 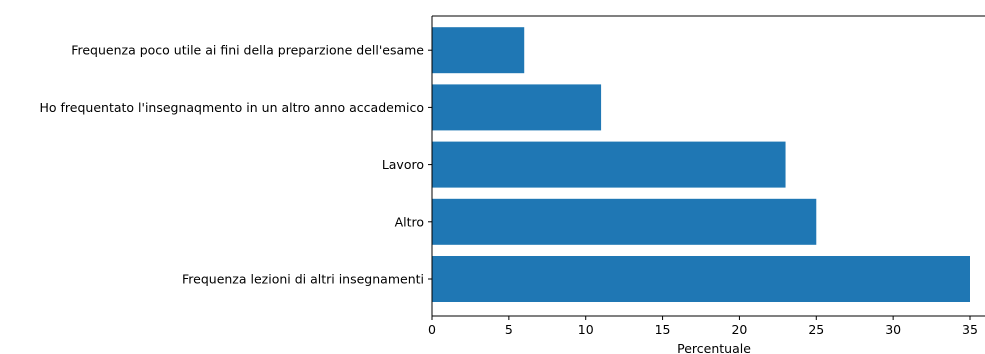 I want to click on x-ticks: 0 5 10 15 20 25 30 35, so click(x=703, y=326).